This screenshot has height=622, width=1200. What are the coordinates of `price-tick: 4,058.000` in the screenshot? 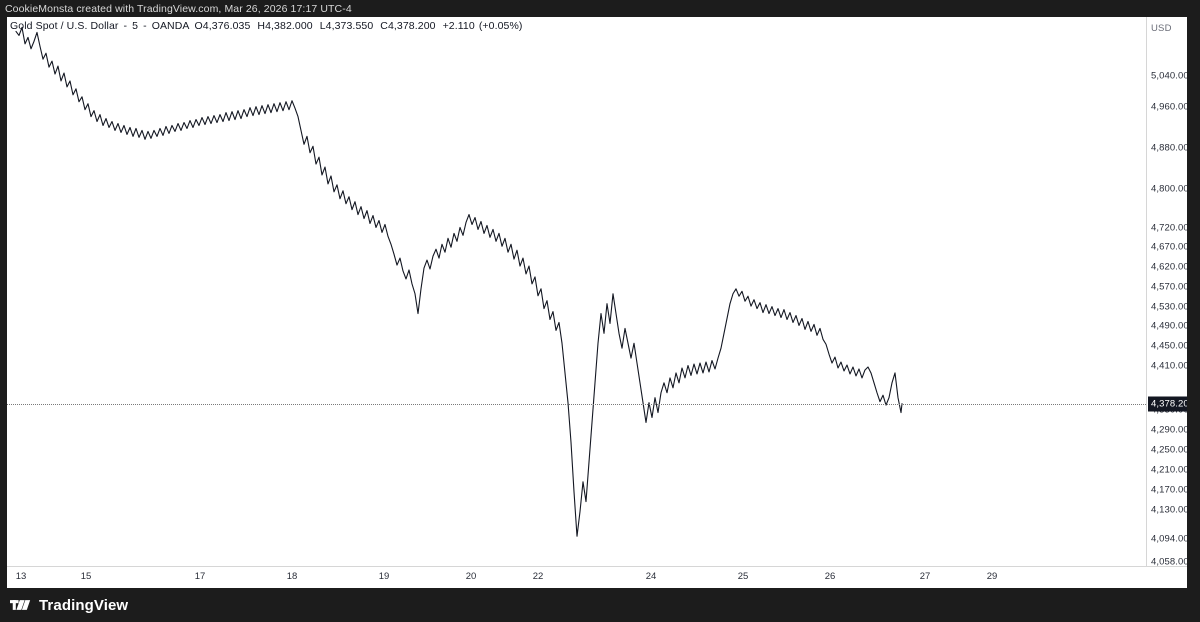 It's located at (1169, 562).